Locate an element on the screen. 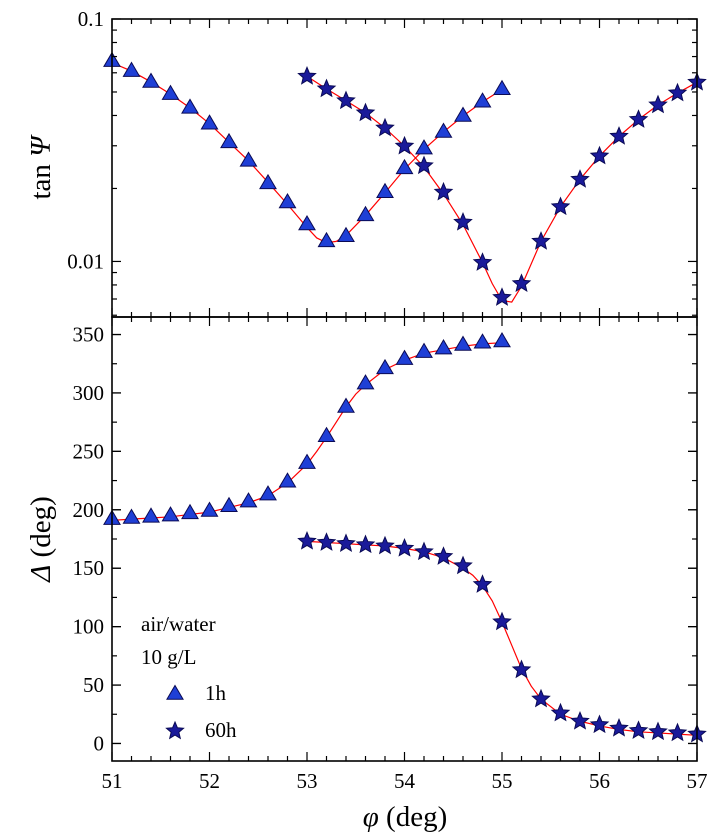  x-tick-label: 54 is located at coordinates (405, 781).